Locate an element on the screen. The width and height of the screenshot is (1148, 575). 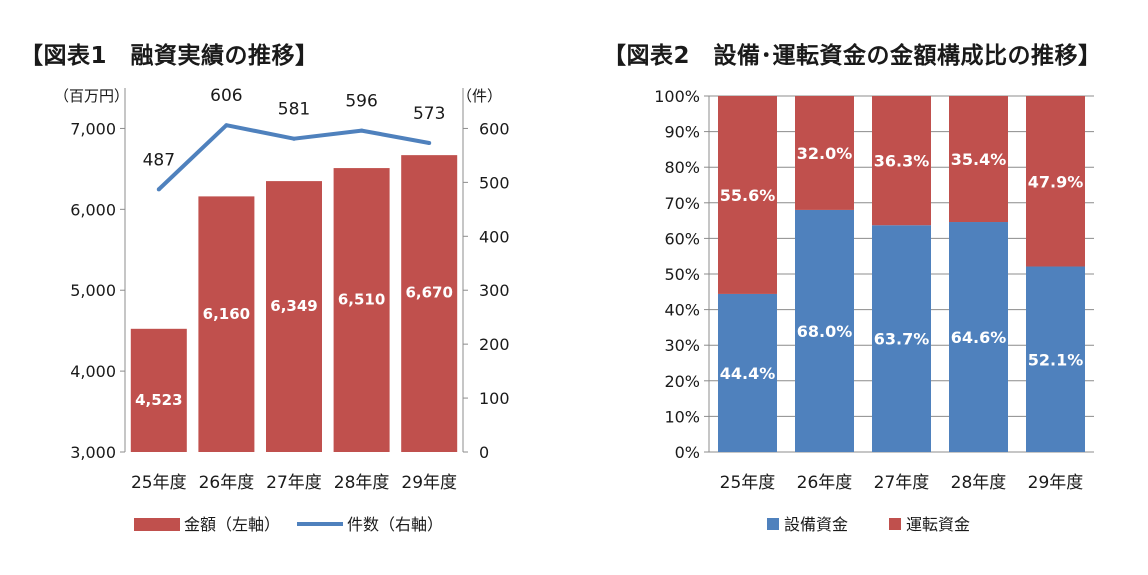
working-bar-label: 32.0% is located at coordinates (825, 153).